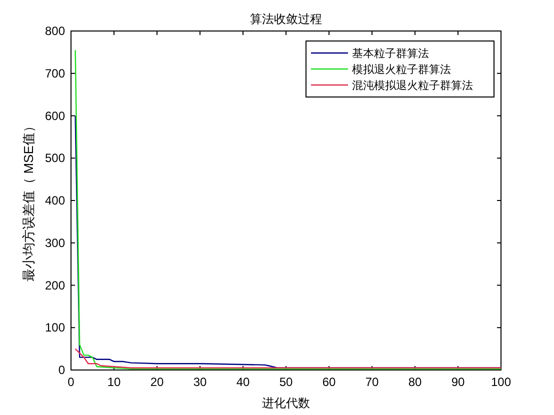 The image size is (554, 415). What do you see at coordinates (286, 403) in the screenshot?
I see `x-axis-title: 进化代数` at bounding box center [286, 403].